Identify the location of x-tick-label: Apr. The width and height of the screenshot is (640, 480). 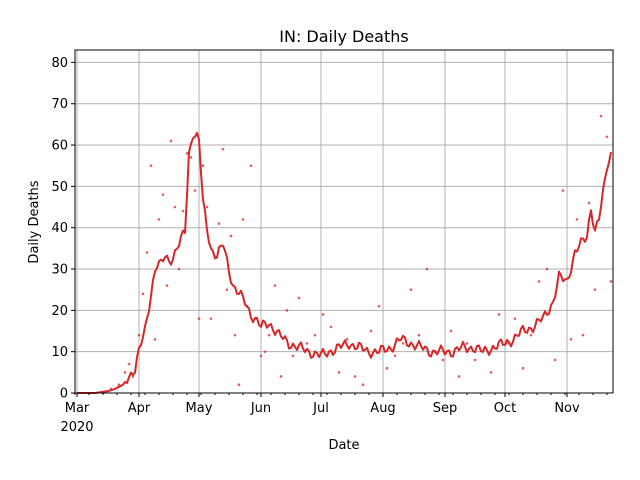
(139, 408).